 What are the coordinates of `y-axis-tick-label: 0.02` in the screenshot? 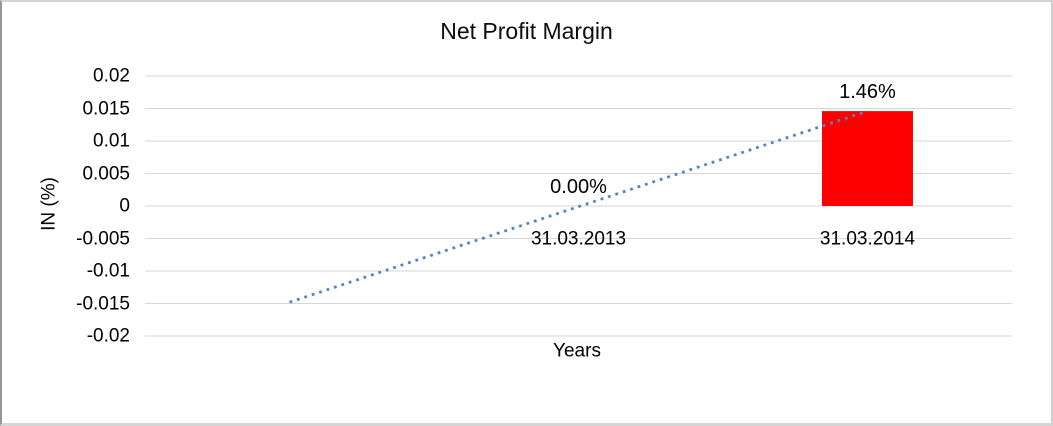 It's located at (111, 76).